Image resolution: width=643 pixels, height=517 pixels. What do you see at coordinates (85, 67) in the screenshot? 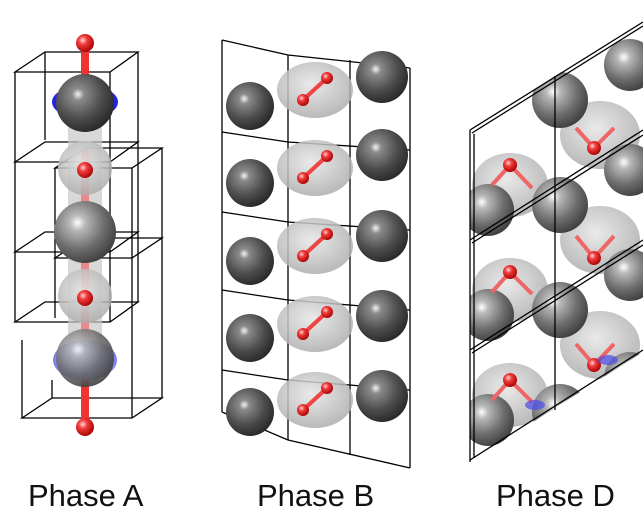
I see `phase-a-bond-top` at bounding box center [85, 67].